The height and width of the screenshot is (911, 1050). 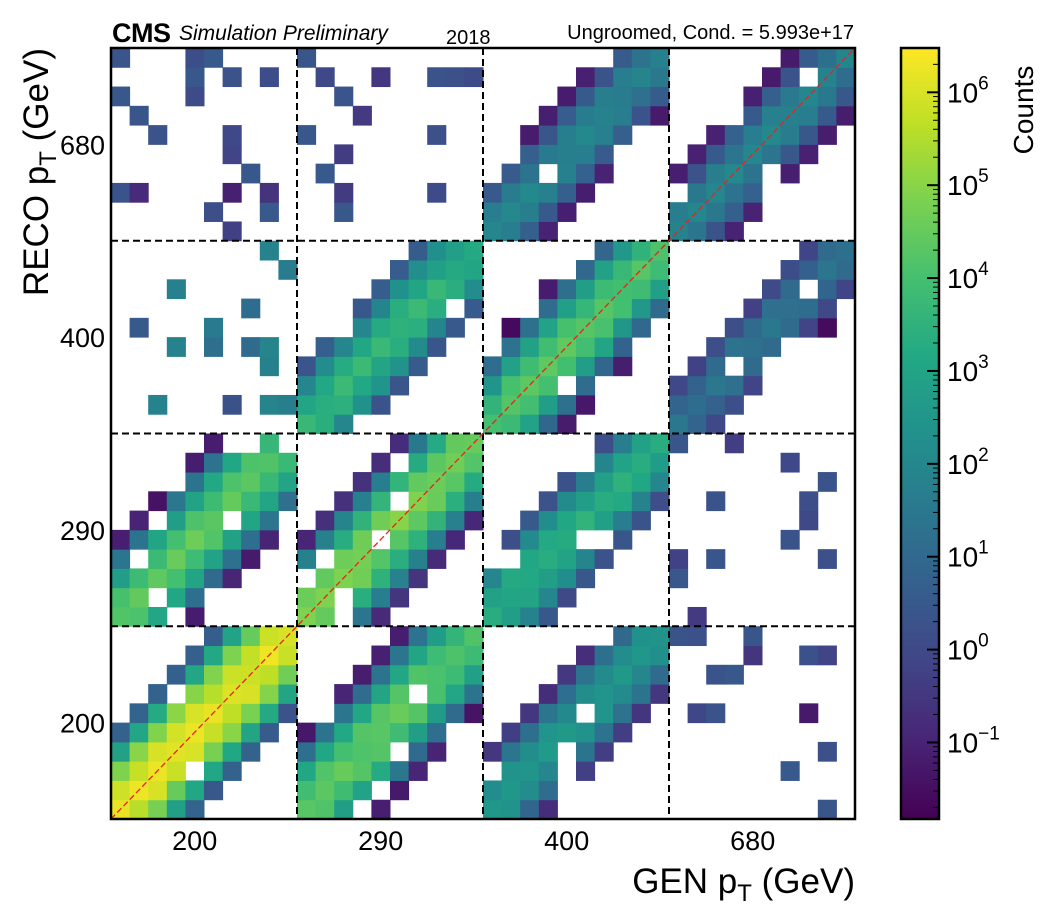 What do you see at coordinates (82, 531) in the screenshot?
I see `y-tick-label: 290` at bounding box center [82, 531].